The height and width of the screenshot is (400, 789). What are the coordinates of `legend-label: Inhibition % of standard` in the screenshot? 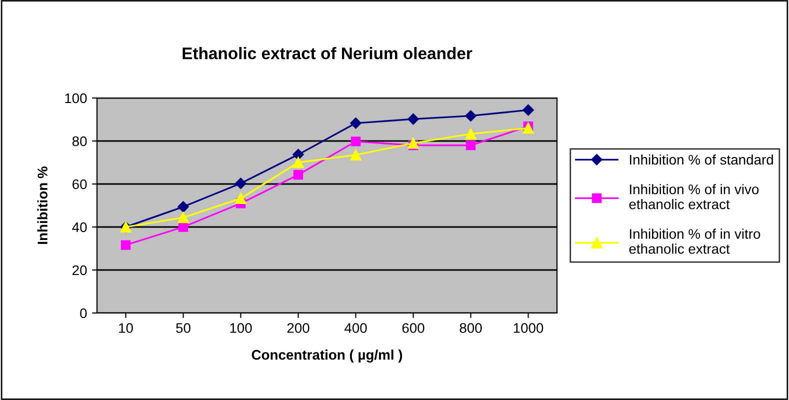 It's located at (701, 159).